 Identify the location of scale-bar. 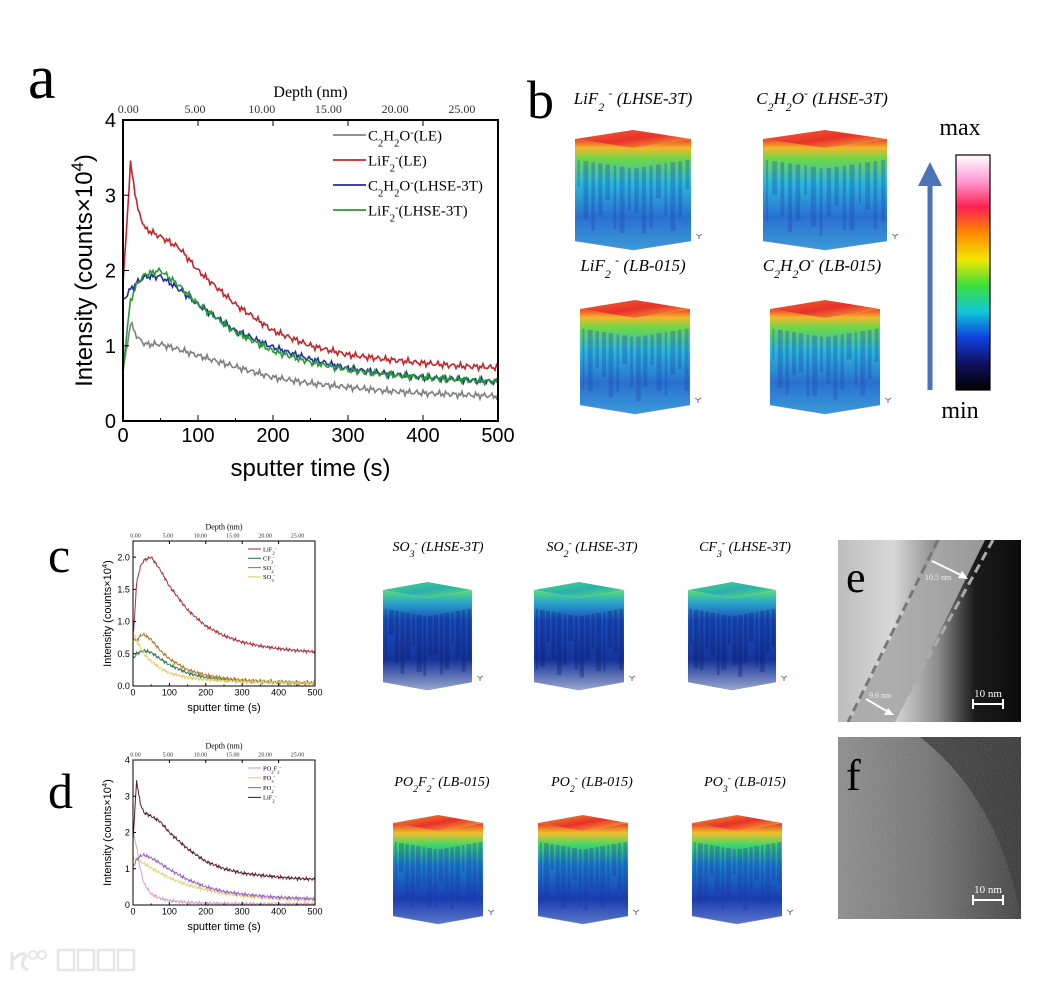
(1003, 900).